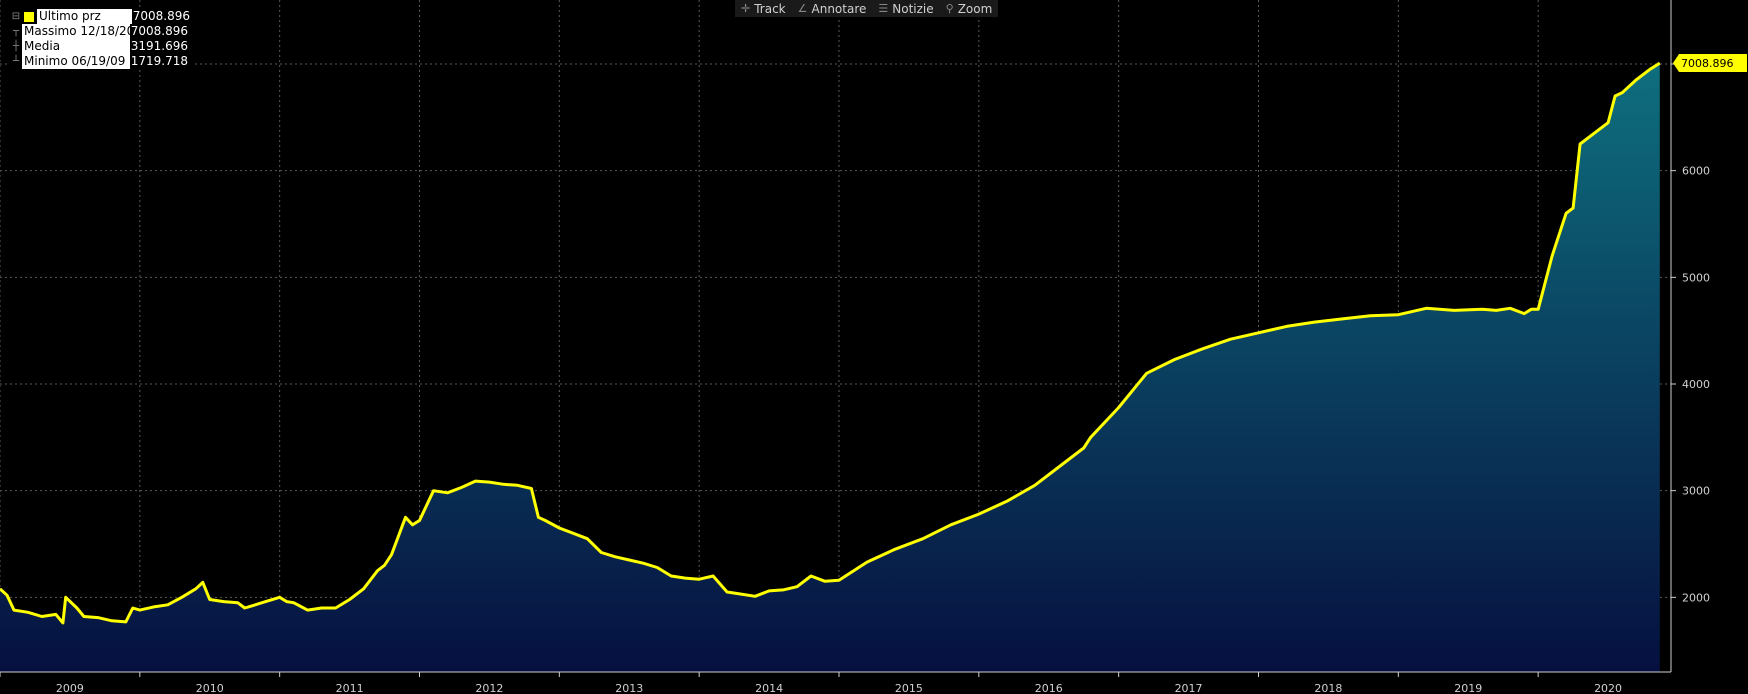  Describe the element at coordinates (1608, 688) in the screenshot. I see `x-tick-label: 2020` at that location.